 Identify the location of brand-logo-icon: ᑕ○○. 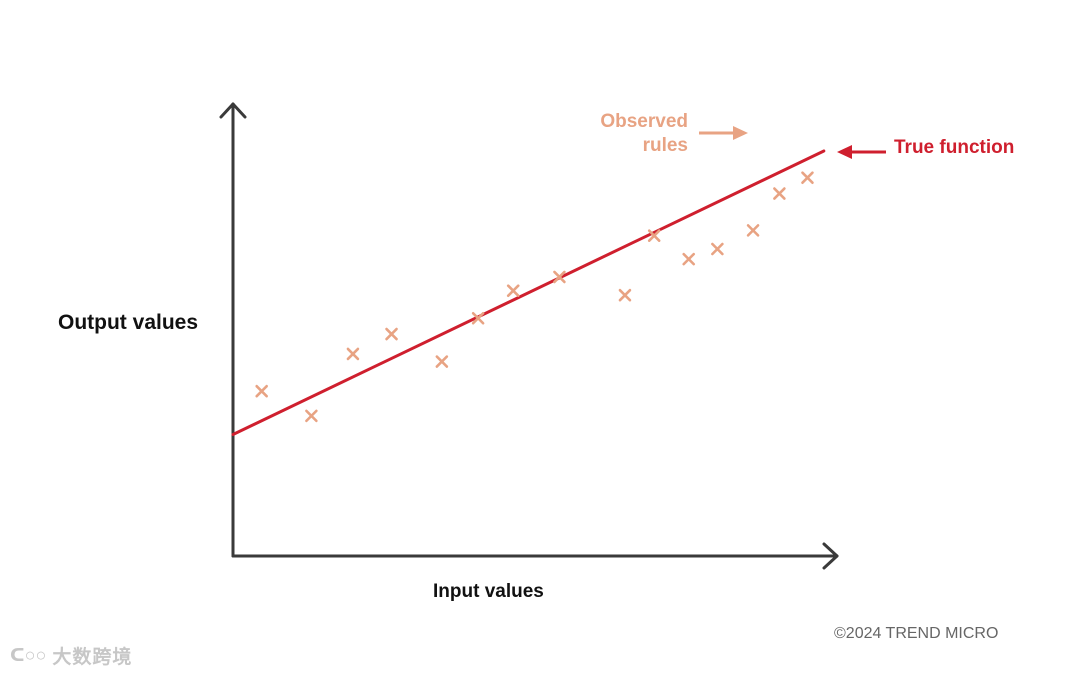
(28, 655).